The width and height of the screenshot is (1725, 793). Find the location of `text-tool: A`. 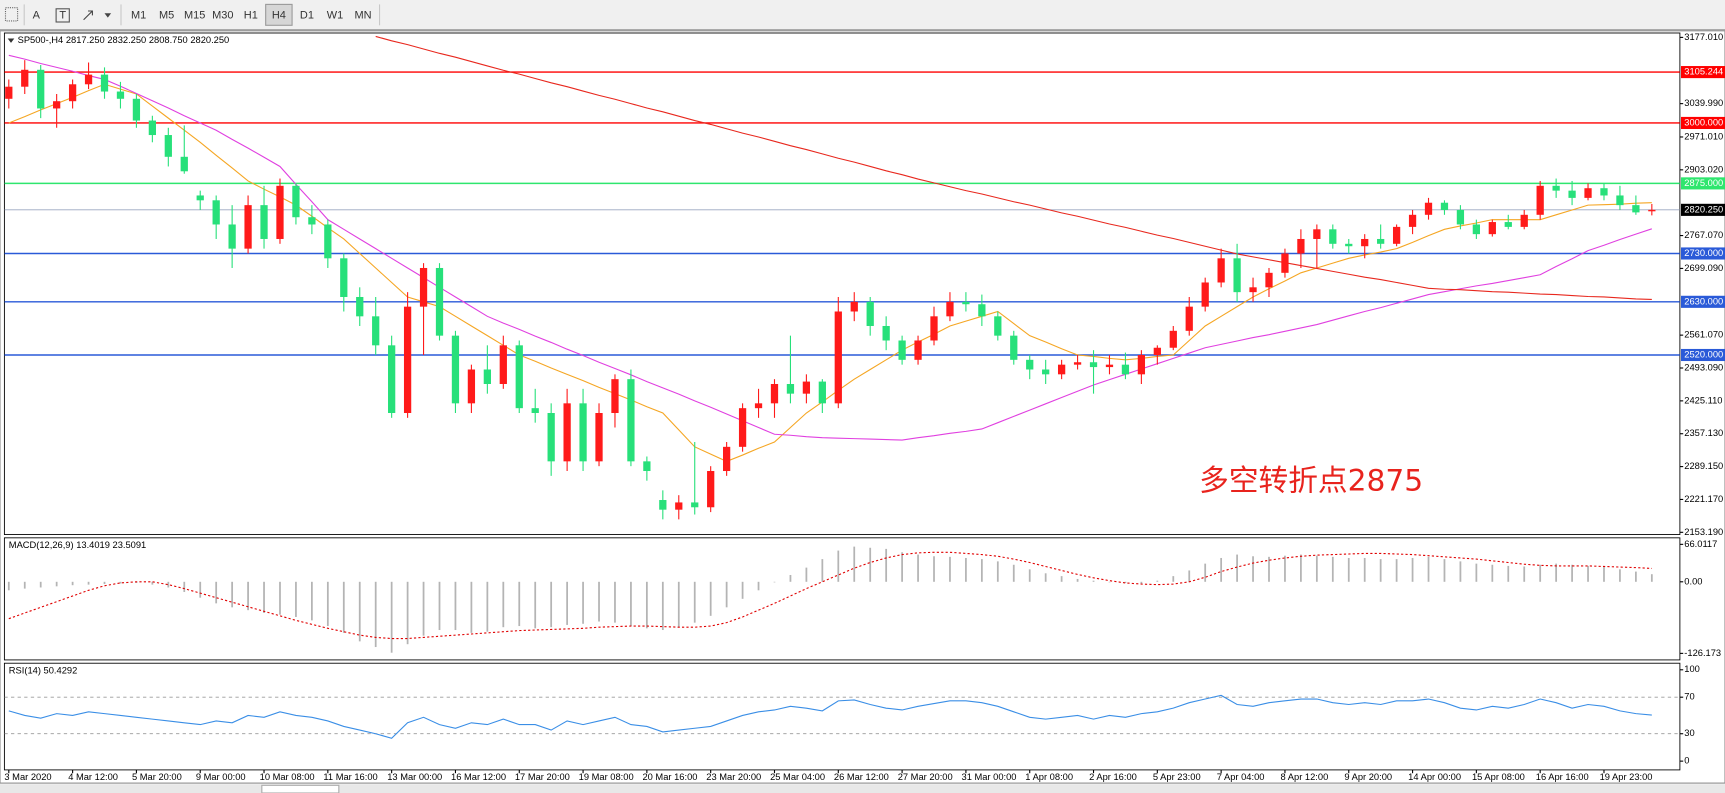

text-tool: A is located at coordinates (37, 15).